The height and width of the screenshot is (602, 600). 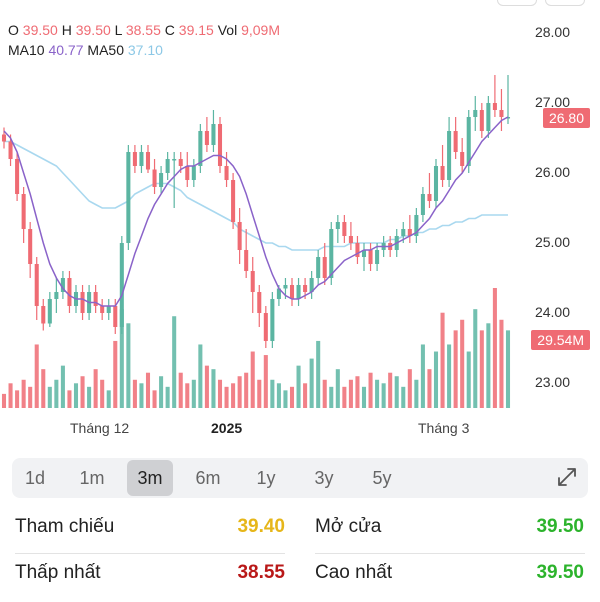 What do you see at coordinates (382, 478) in the screenshot?
I see `range-5y: 5y` at bounding box center [382, 478].